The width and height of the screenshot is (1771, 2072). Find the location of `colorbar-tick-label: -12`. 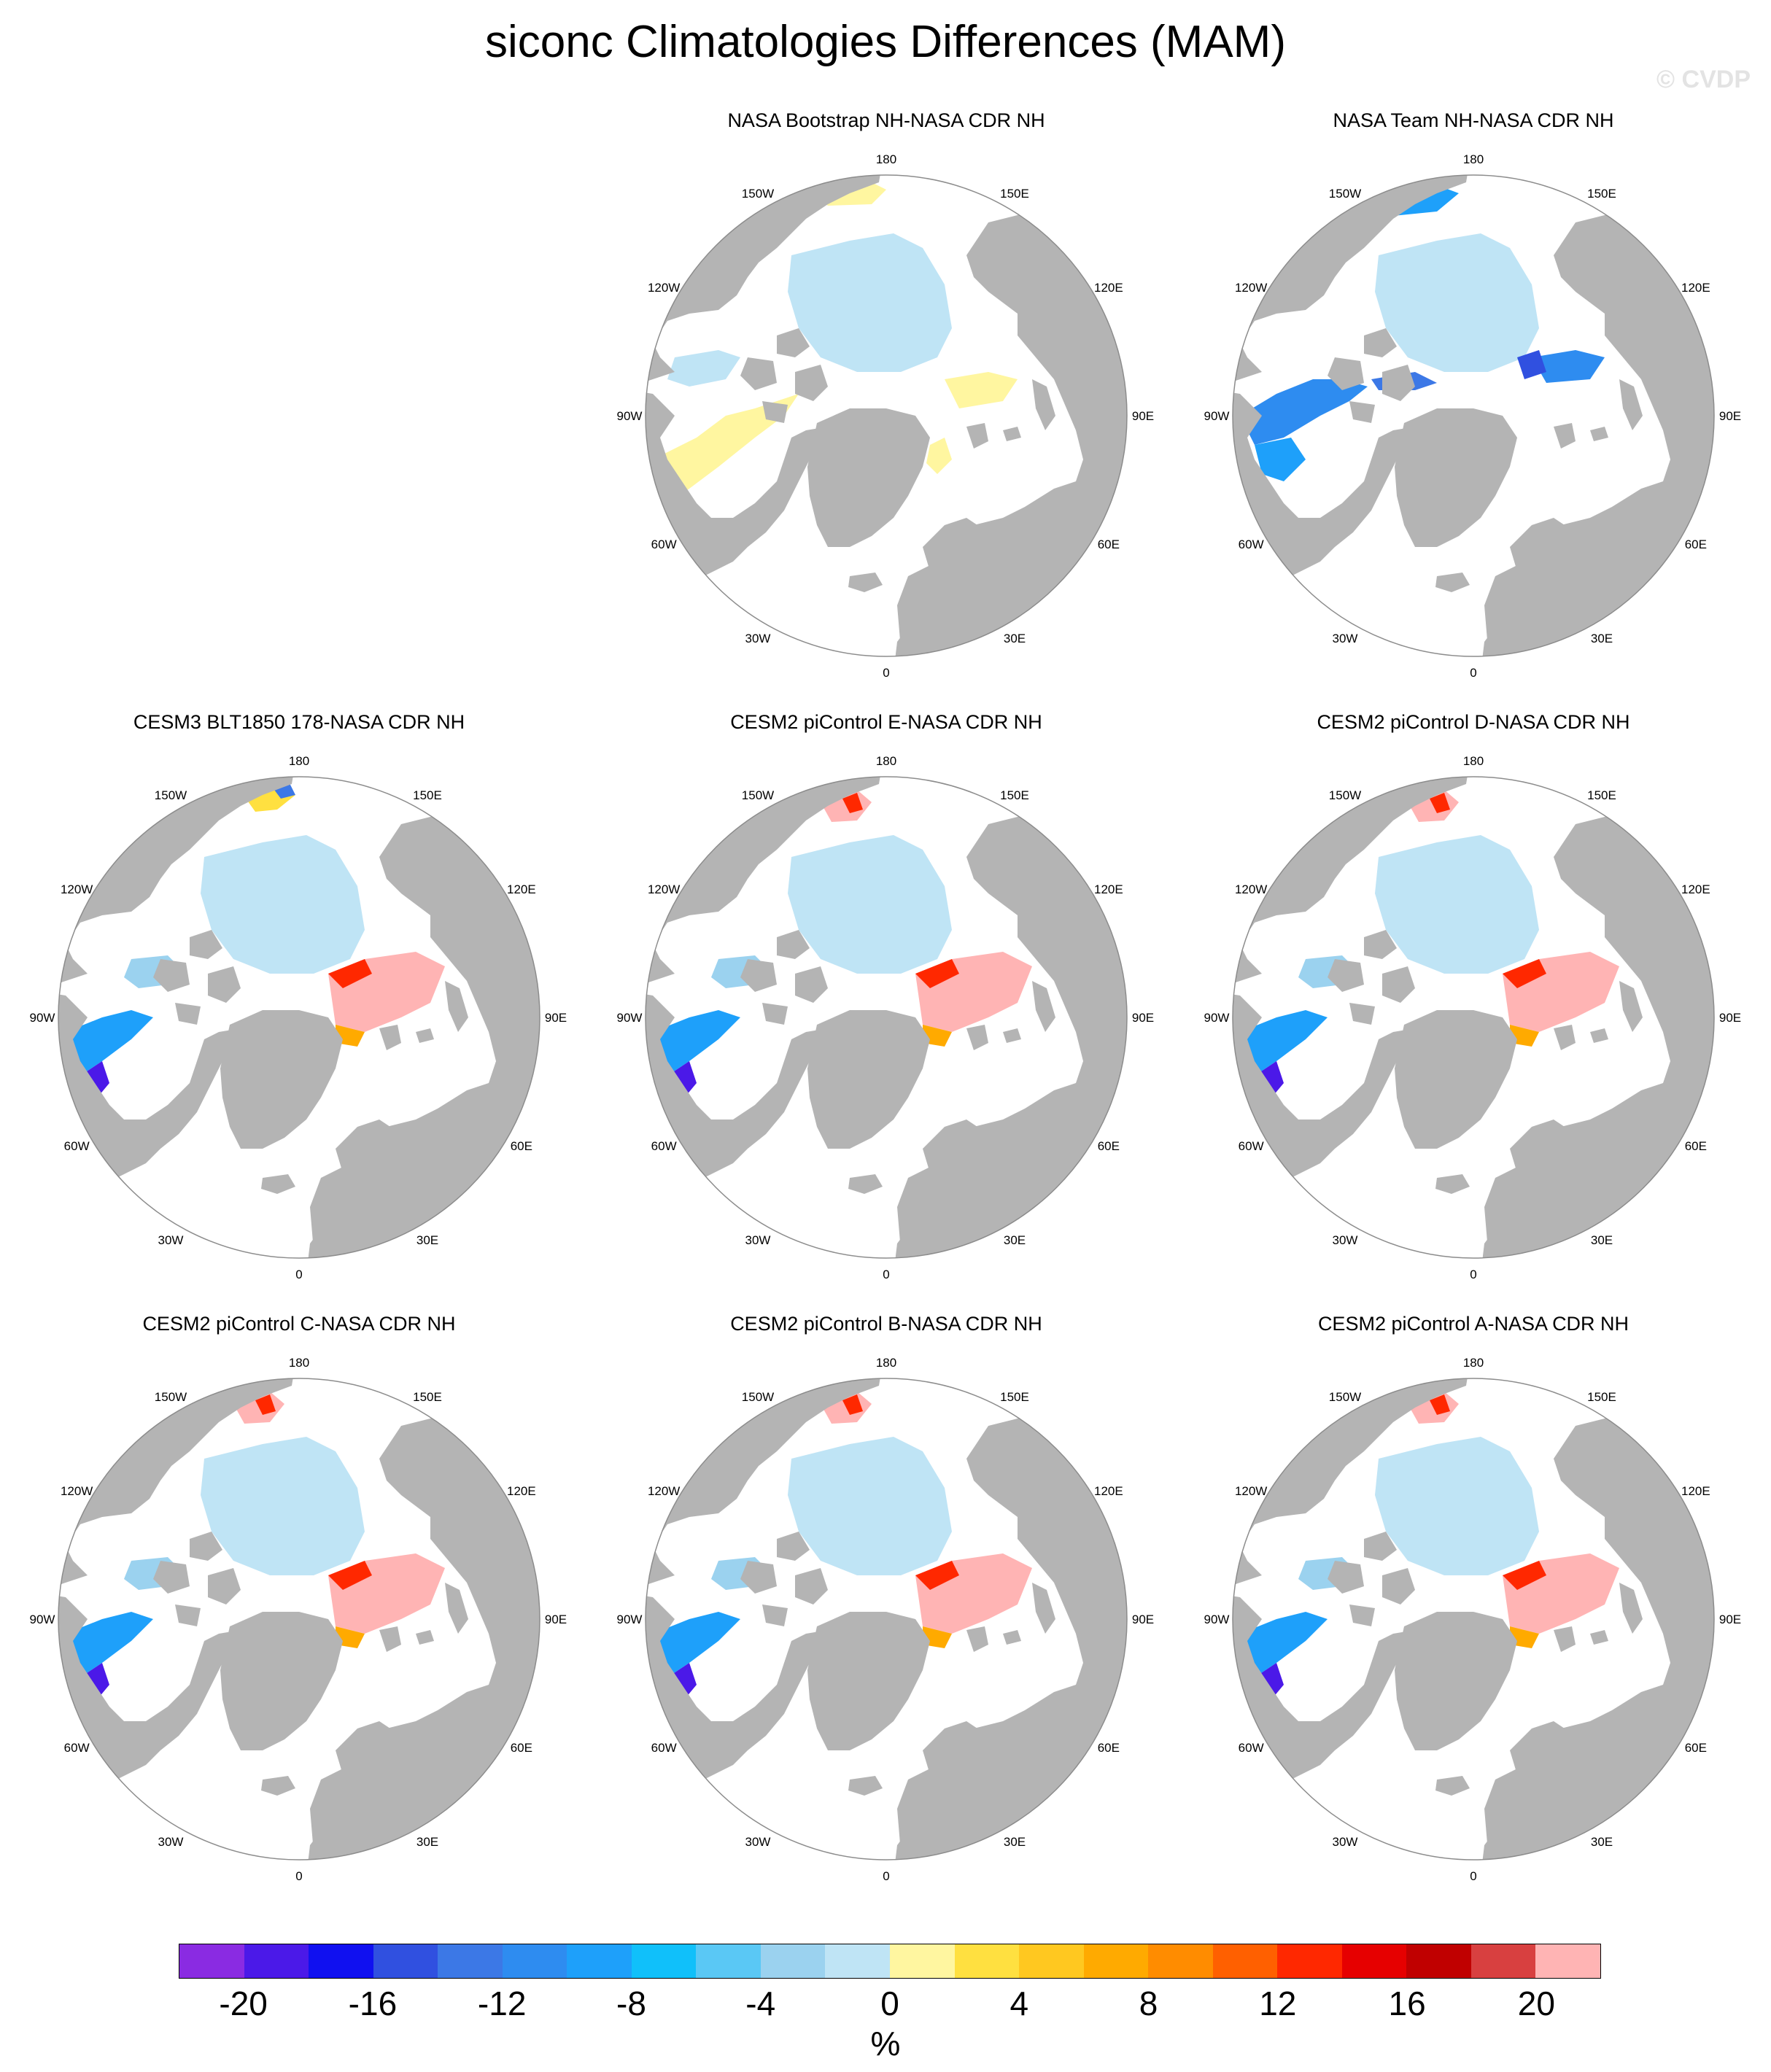

colorbar-tick-label: -12 is located at coordinates (502, 2003).